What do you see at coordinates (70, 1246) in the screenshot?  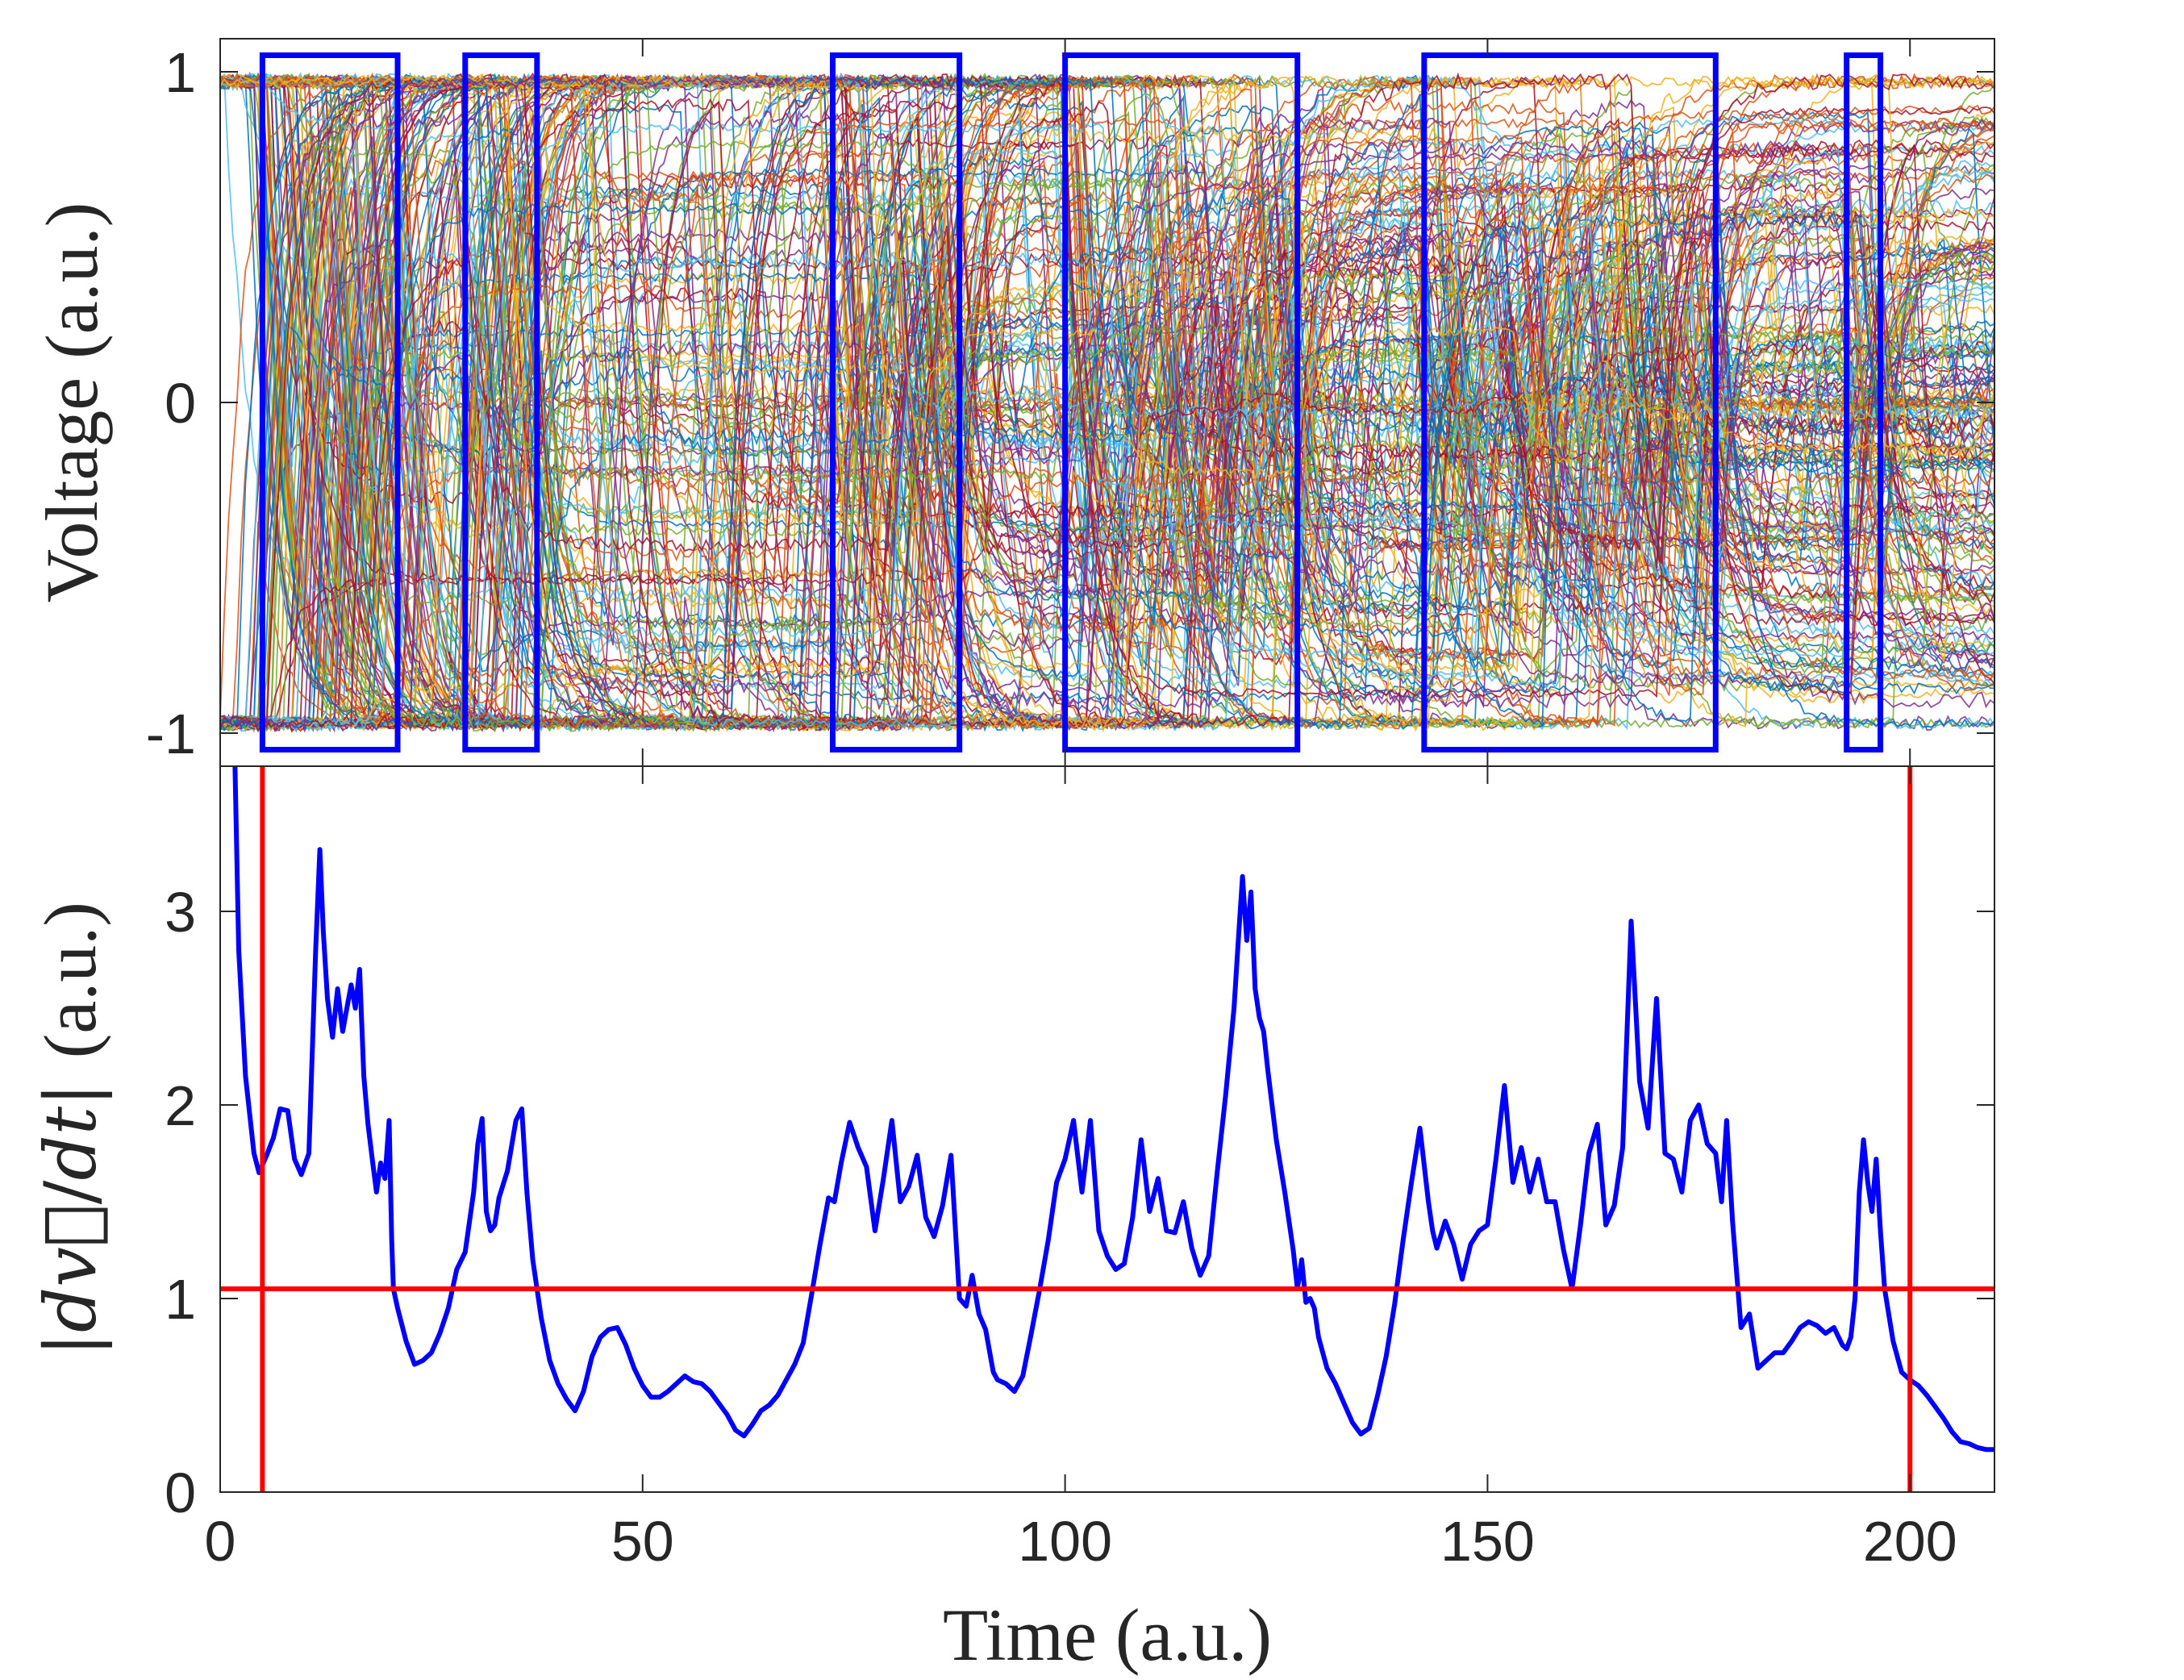 I see `ylabel-vector: v⃗` at bounding box center [70, 1246].